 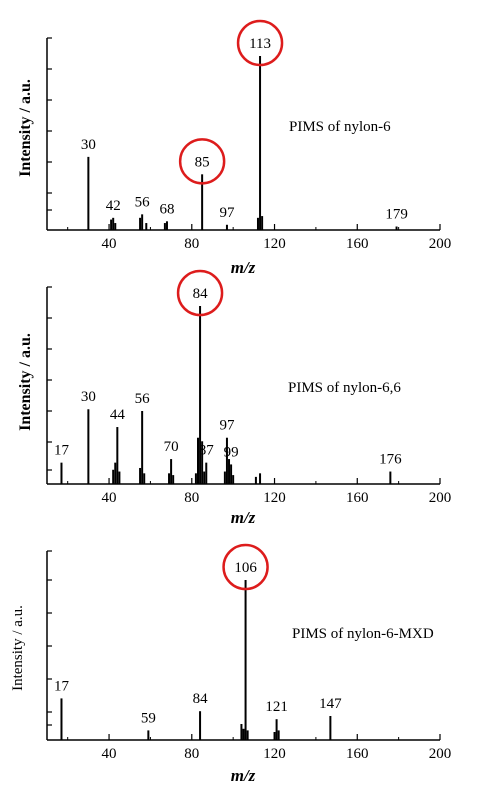 What do you see at coordinates (207, 451) in the screenshot?
I see `peak-label: 87` at bounding box center [207, 451].